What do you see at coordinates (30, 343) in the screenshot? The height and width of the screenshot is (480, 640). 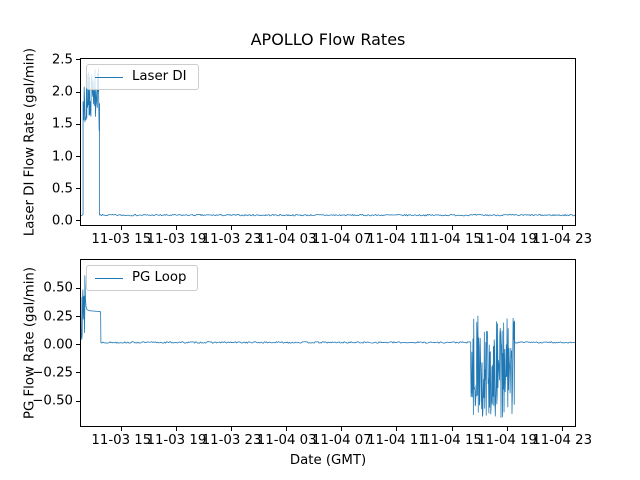 I see `y-axis-label-pg-loop: PG Flow Rate (gal/min)` at bounding box center [30, 343].